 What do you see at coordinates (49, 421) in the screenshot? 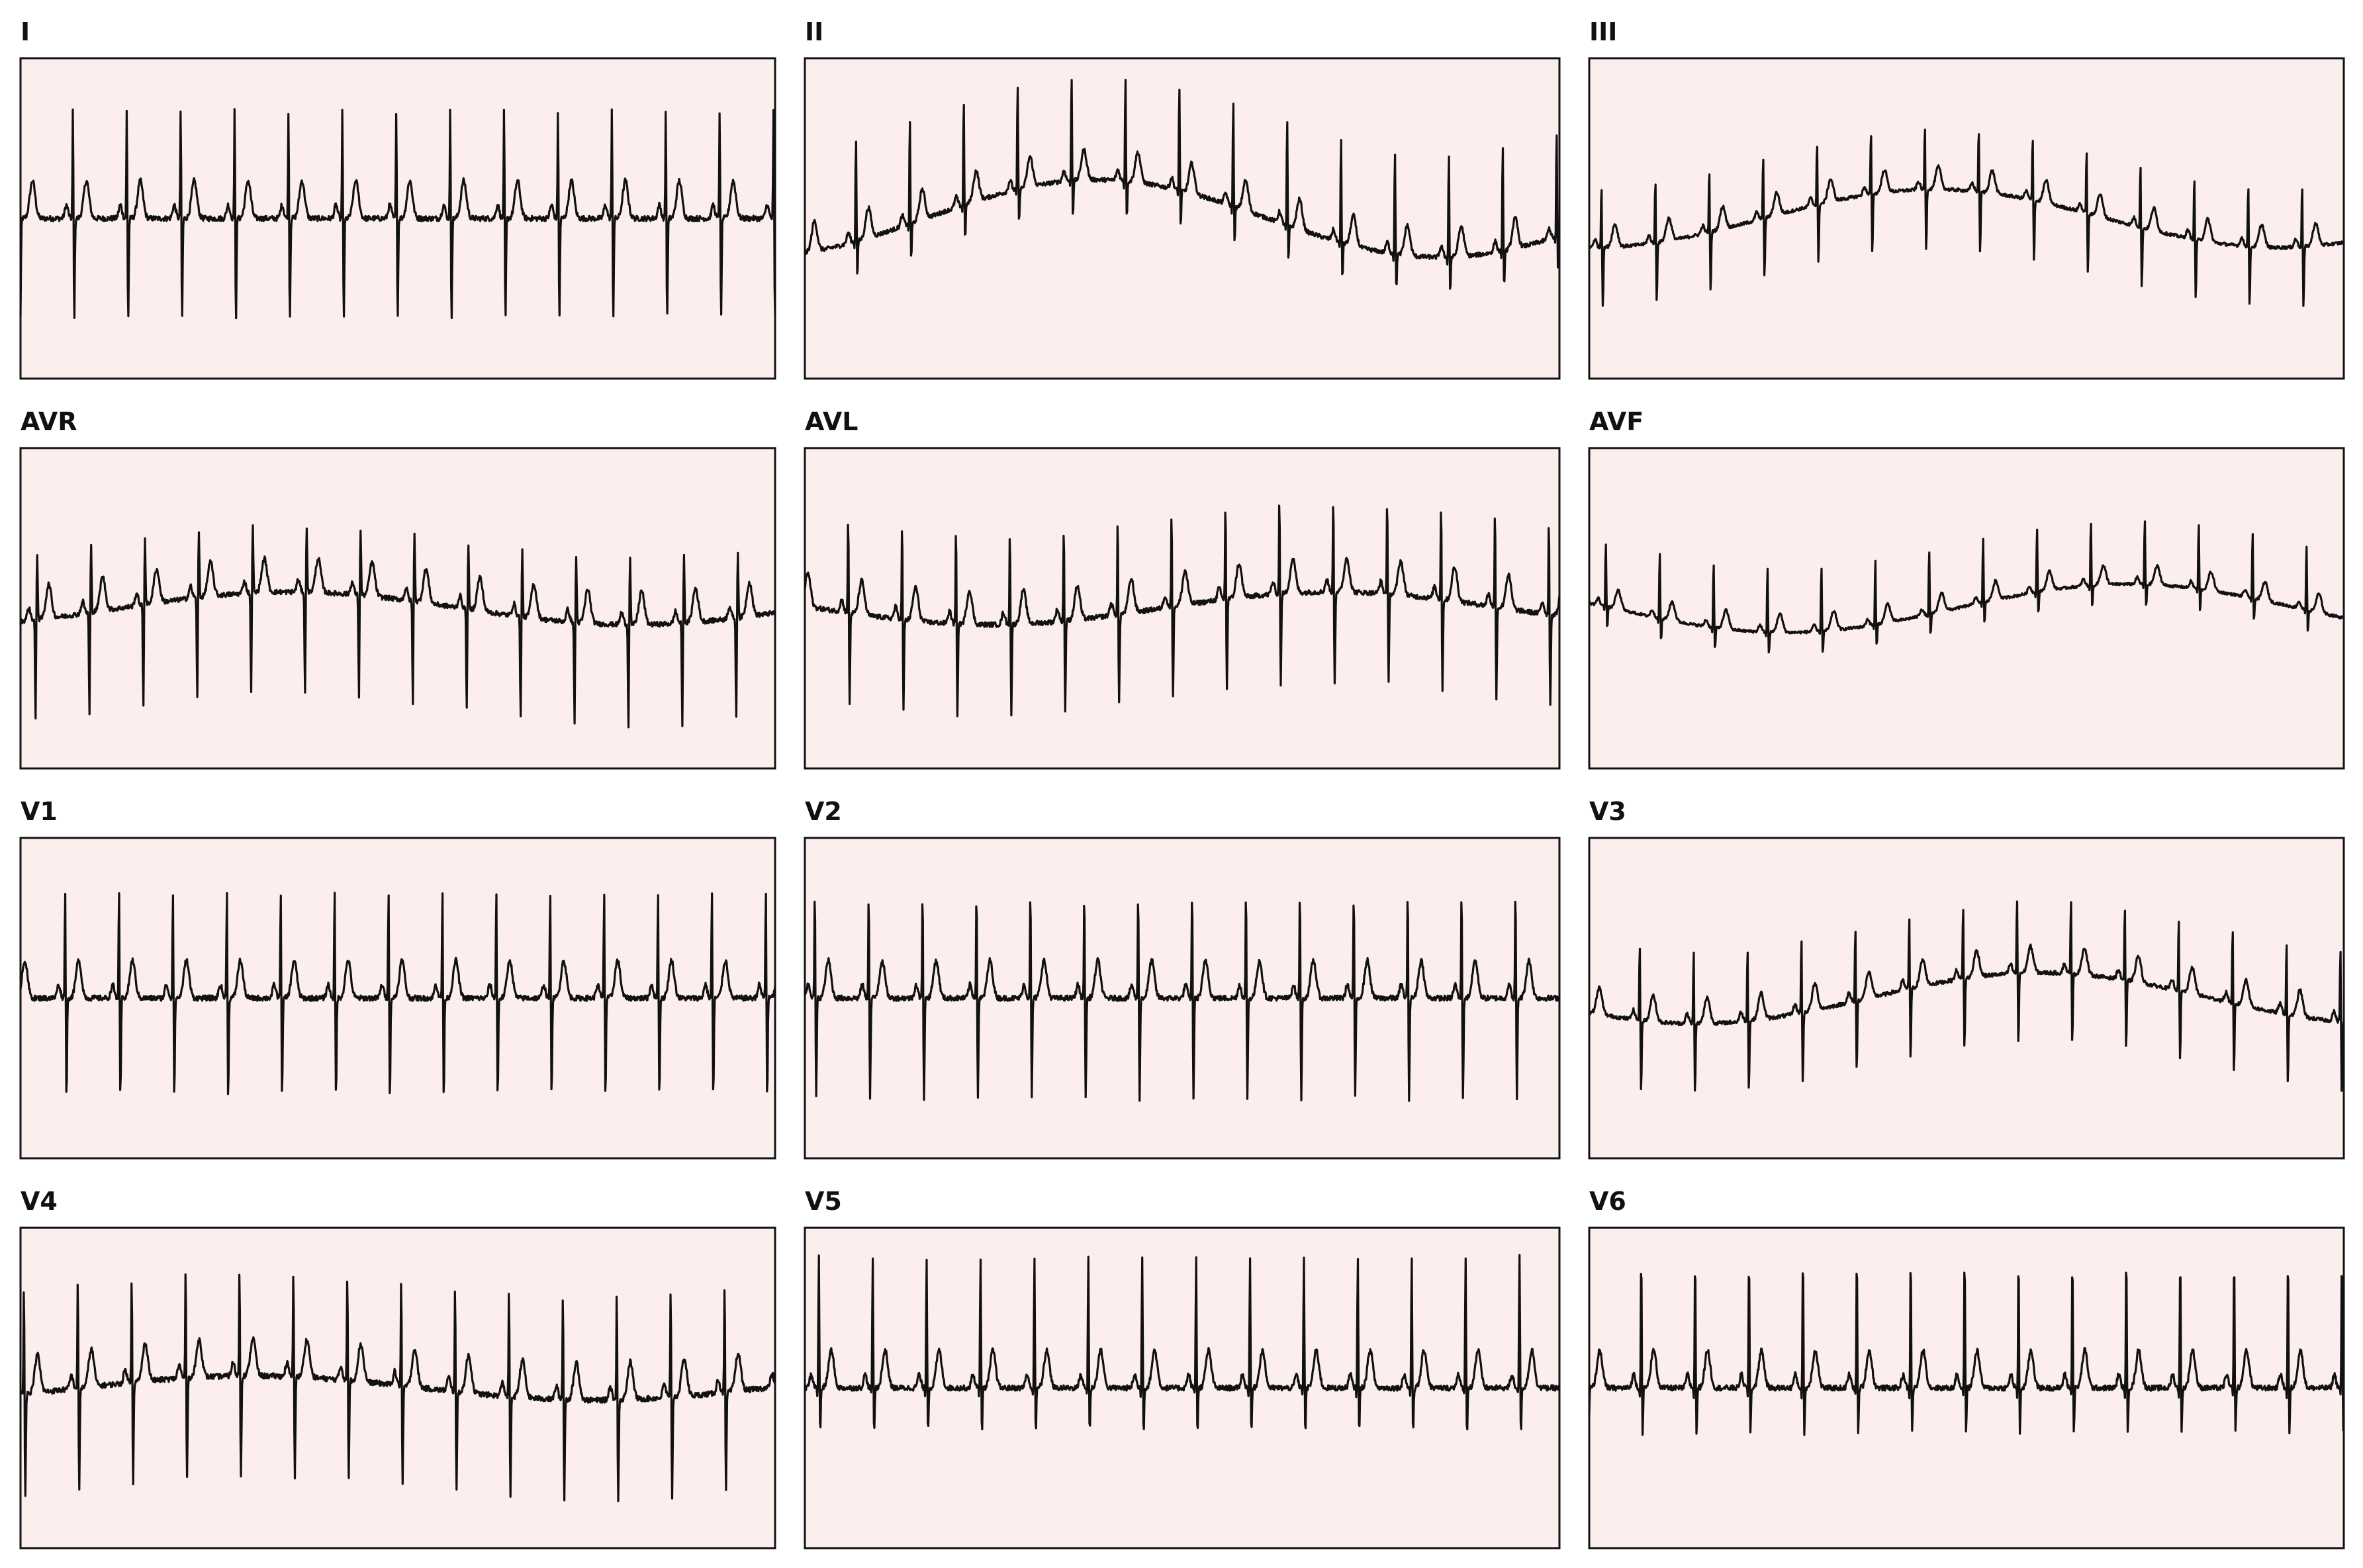
I see `lead-title: AVR` at bounding box center [49, 421].